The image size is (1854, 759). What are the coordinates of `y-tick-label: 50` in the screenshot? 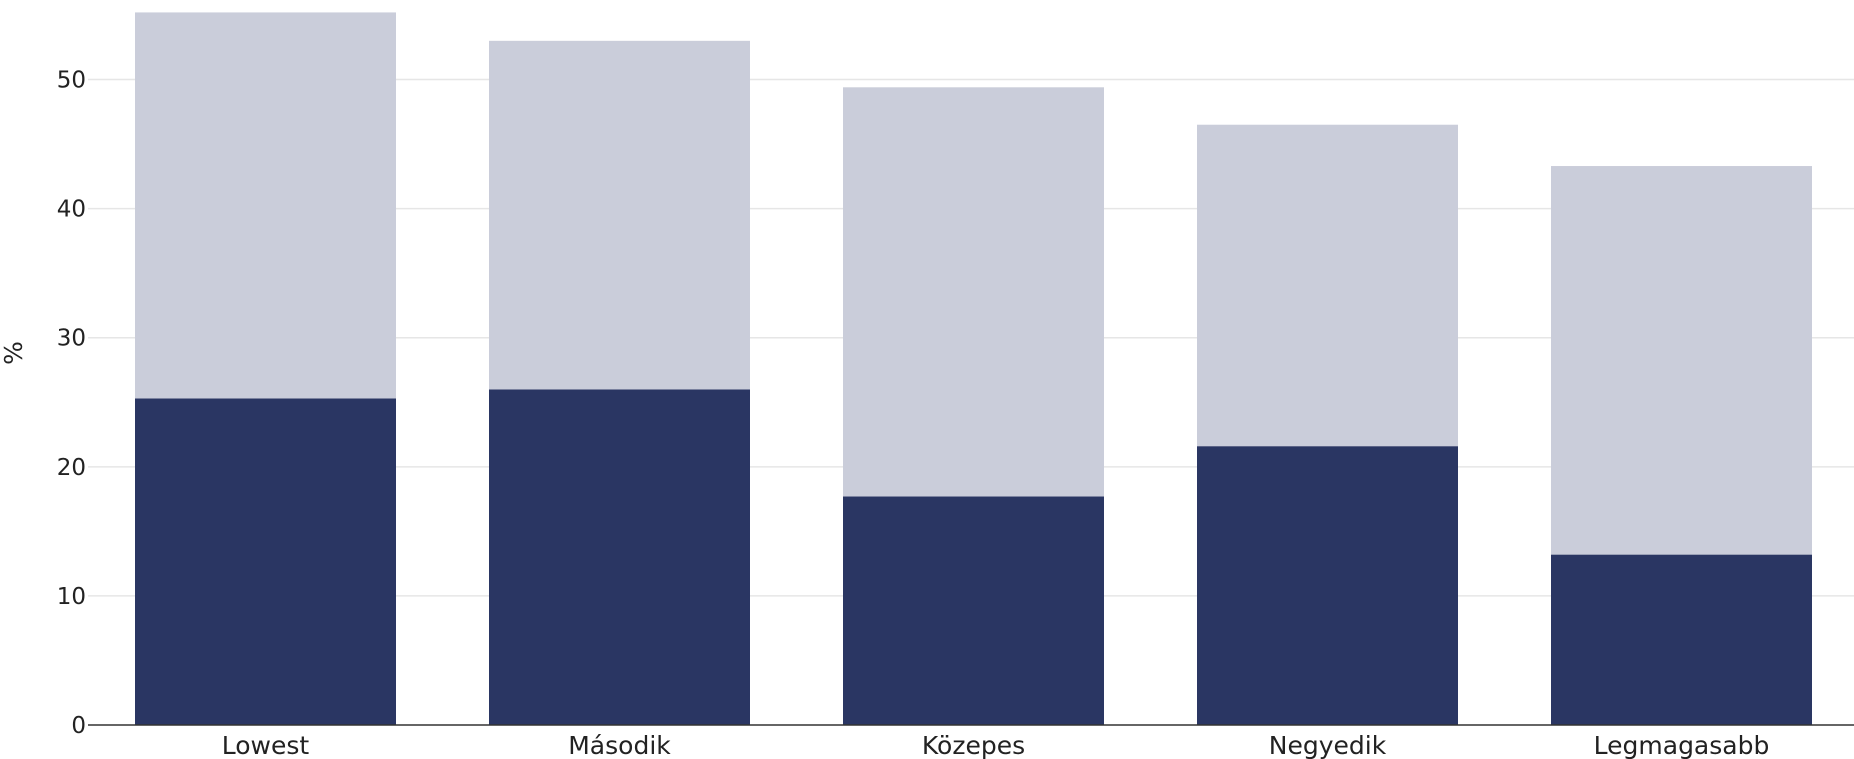 It's located at (71, 81).